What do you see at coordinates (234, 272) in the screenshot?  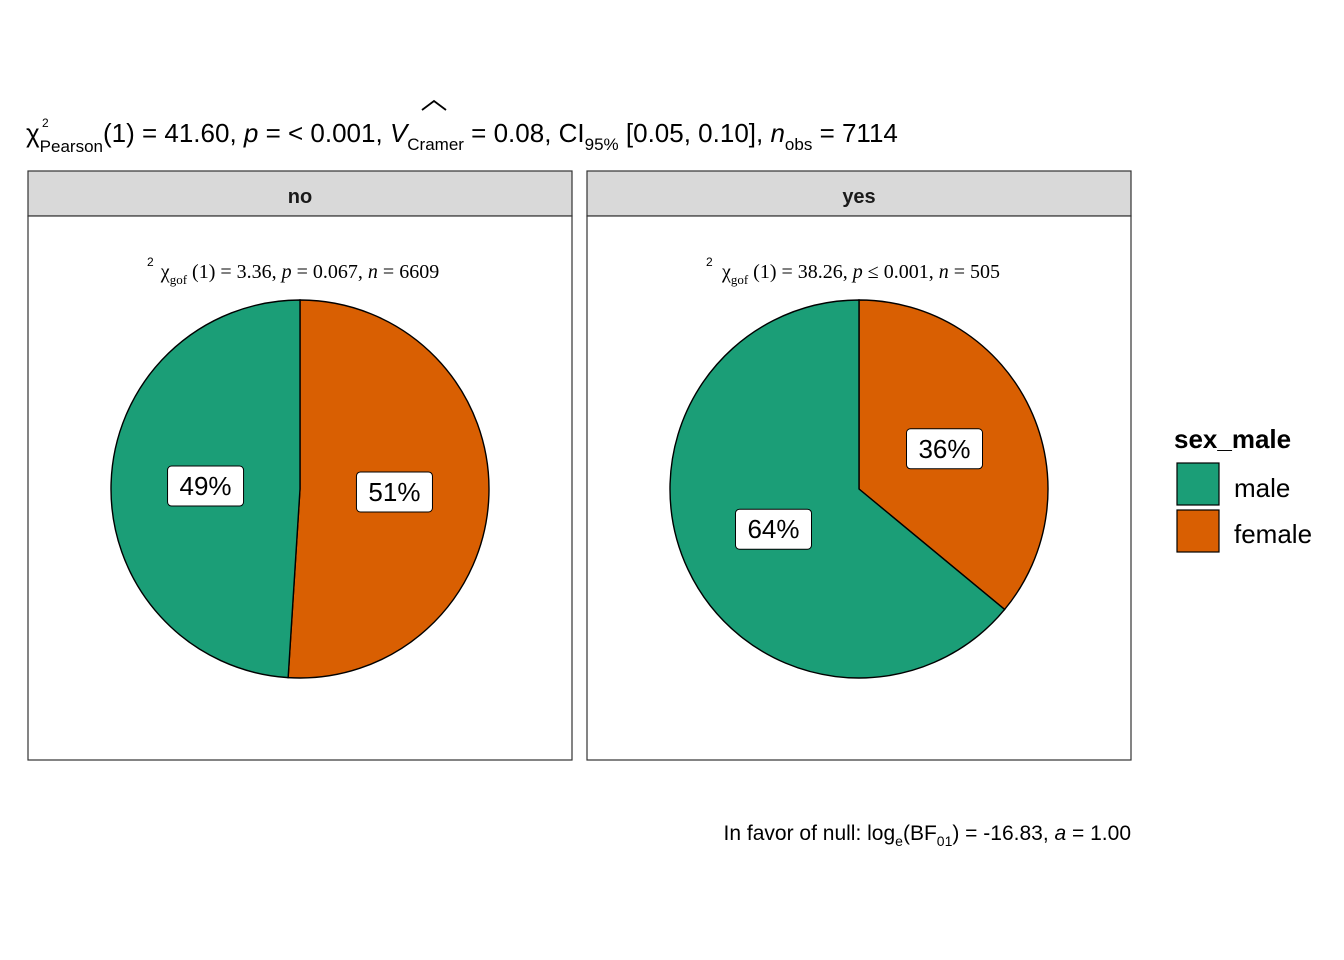 I see `sub-no-rest1: (1) = 3.36,` at bounding box center [234, 272].